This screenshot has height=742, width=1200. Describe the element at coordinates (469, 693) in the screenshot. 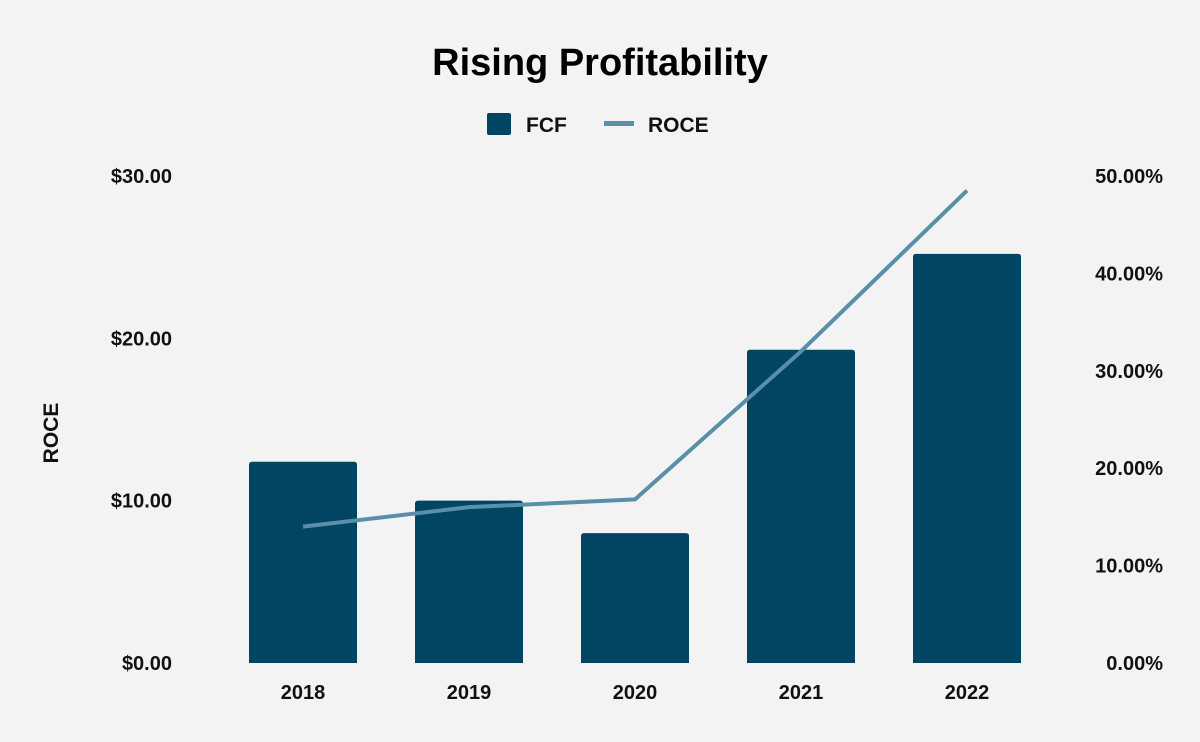

I see `x-tick-label: 2019` at that location.